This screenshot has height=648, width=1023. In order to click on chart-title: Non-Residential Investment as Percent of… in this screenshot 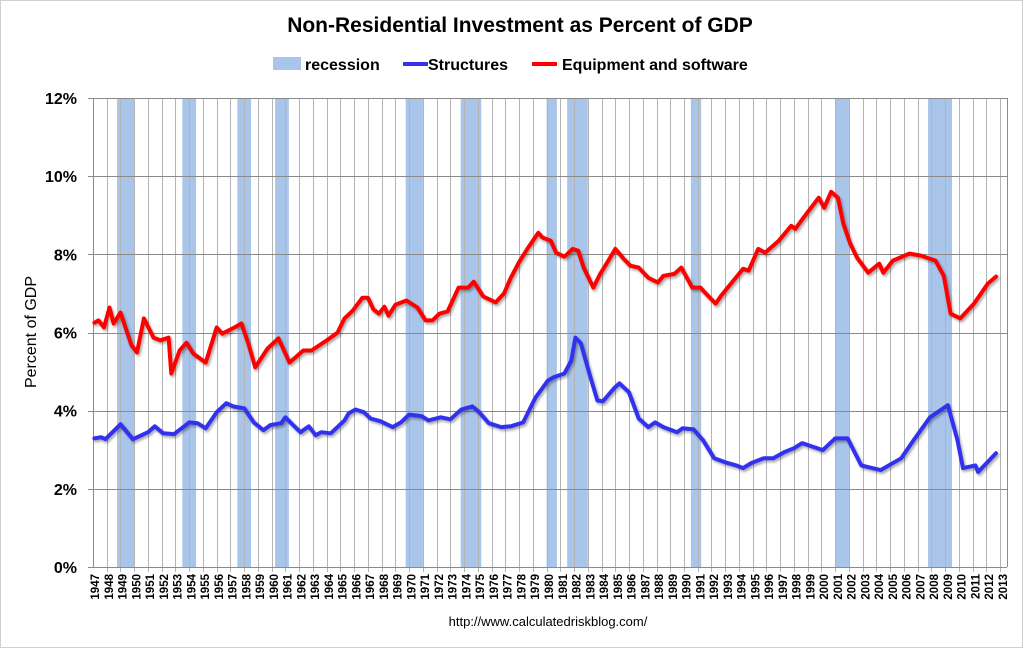, I will do `click(520, 25)`.